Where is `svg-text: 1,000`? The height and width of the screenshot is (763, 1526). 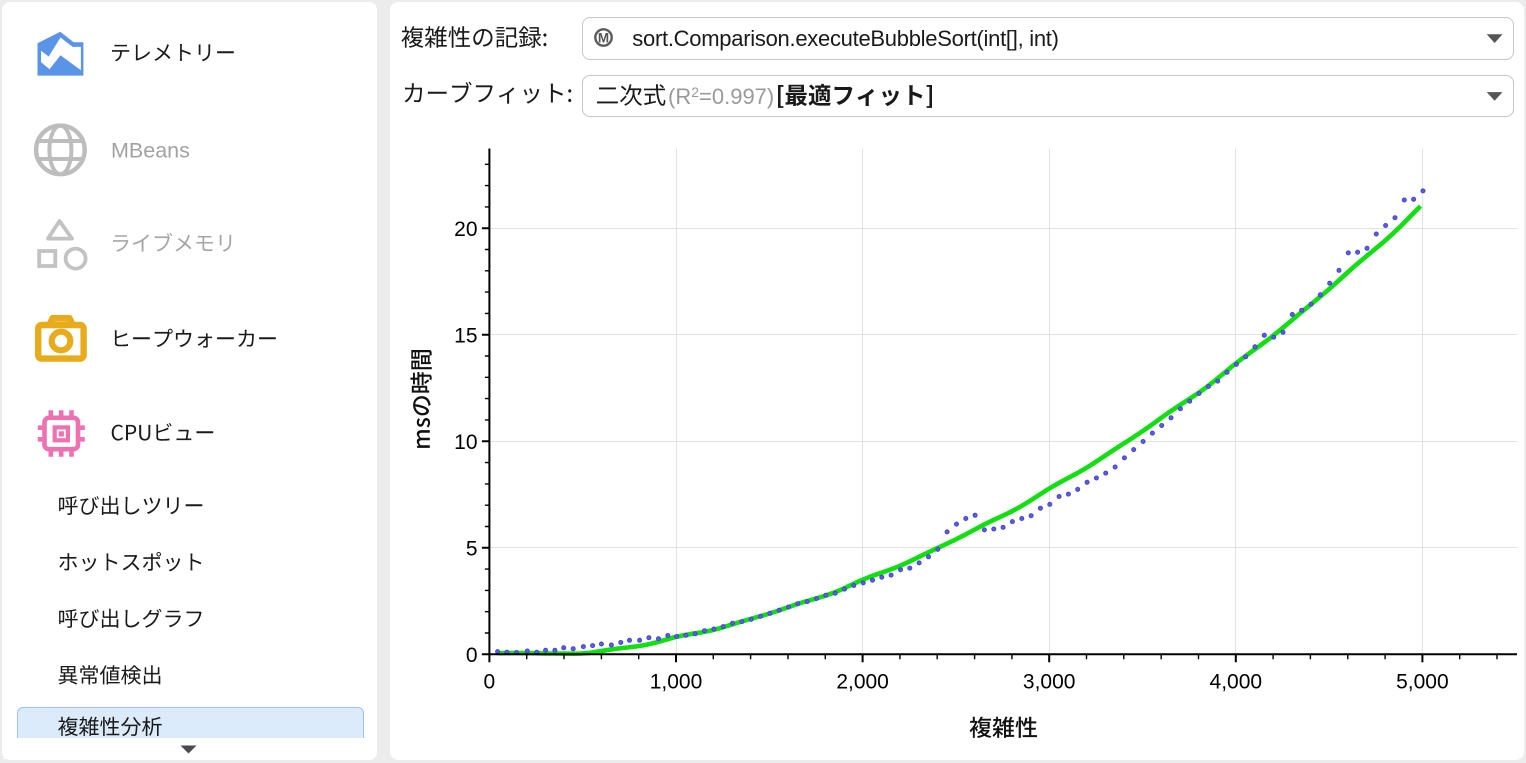
svg-text: 1,000 is located at coordinates (676, 682).